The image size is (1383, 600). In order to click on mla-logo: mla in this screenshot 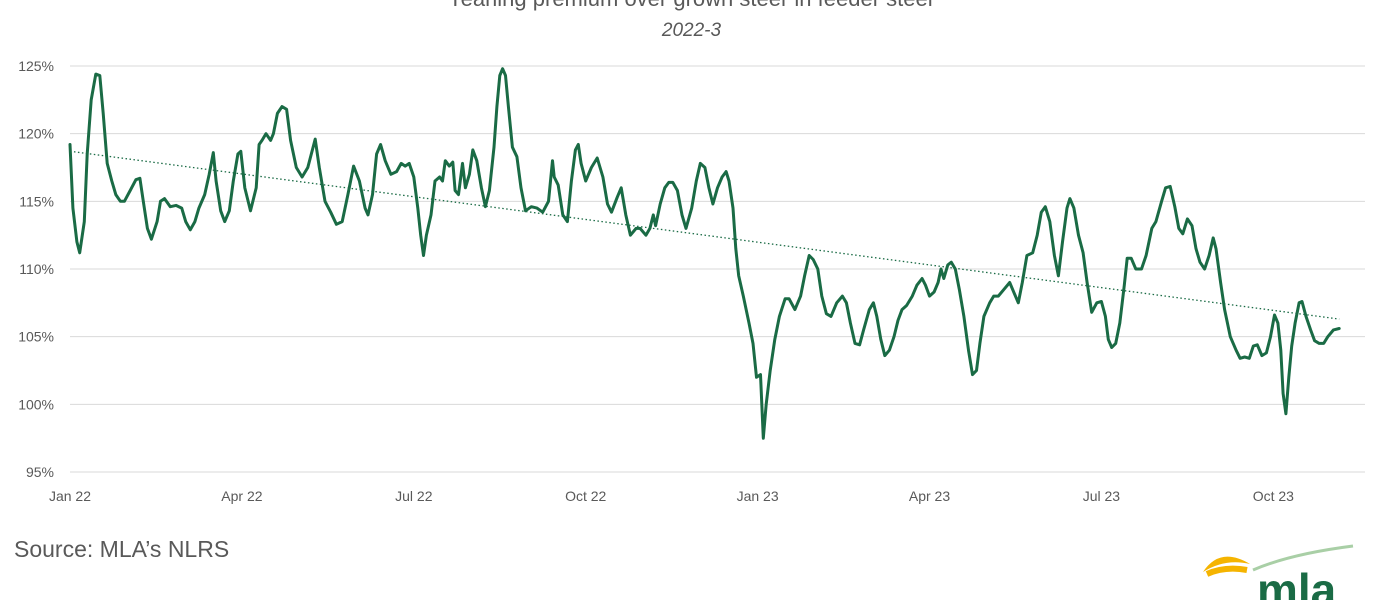, I will do `click(1278, 572)`.